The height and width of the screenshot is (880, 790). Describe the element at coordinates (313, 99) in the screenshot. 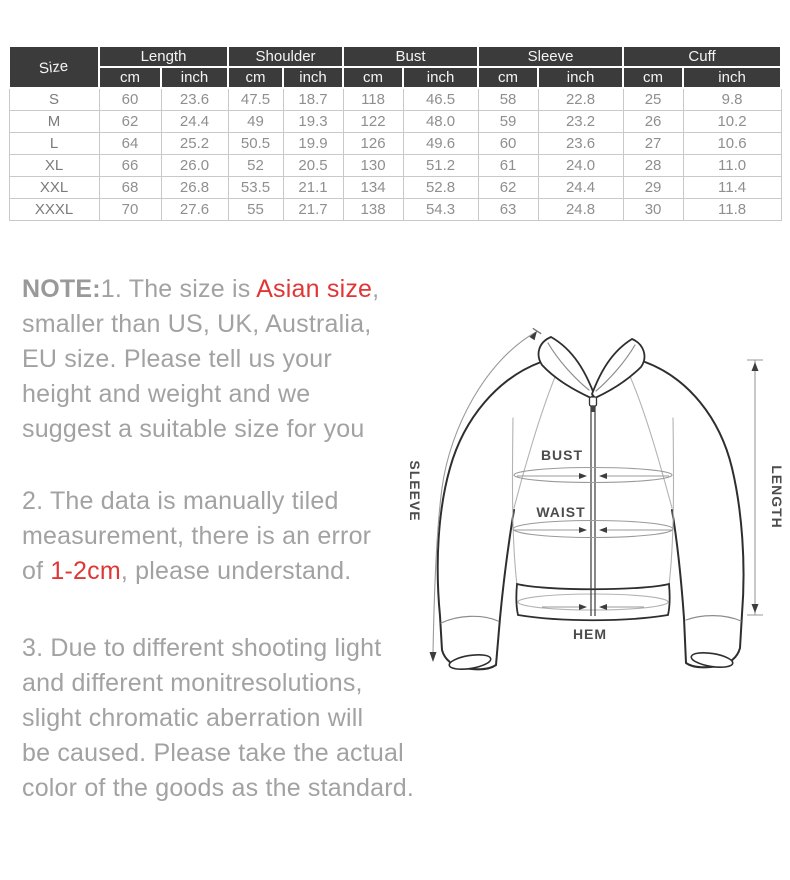

I see `measurement-value: 18.7` at that location.